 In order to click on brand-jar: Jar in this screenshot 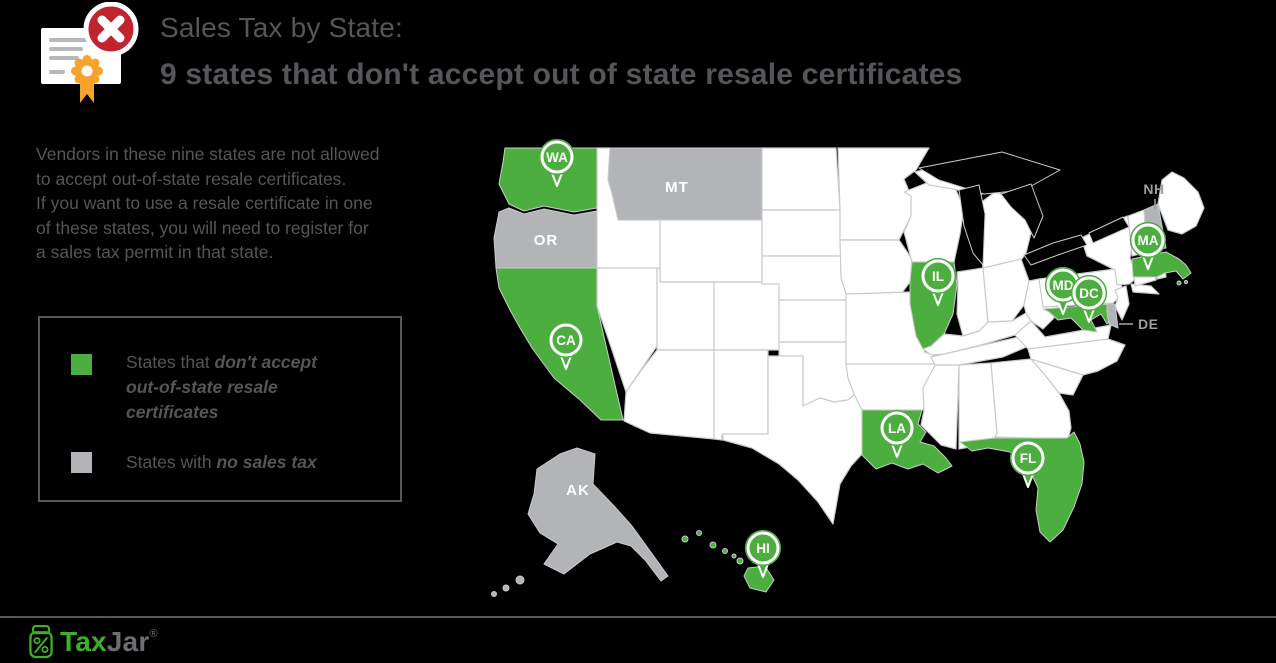, I will do `click(128, 641)`.